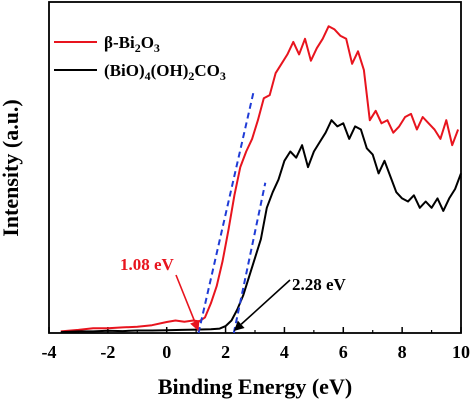 This screenshot has width=474, height=408. I want to click on arrow-1-08-head, so click(195, 325).